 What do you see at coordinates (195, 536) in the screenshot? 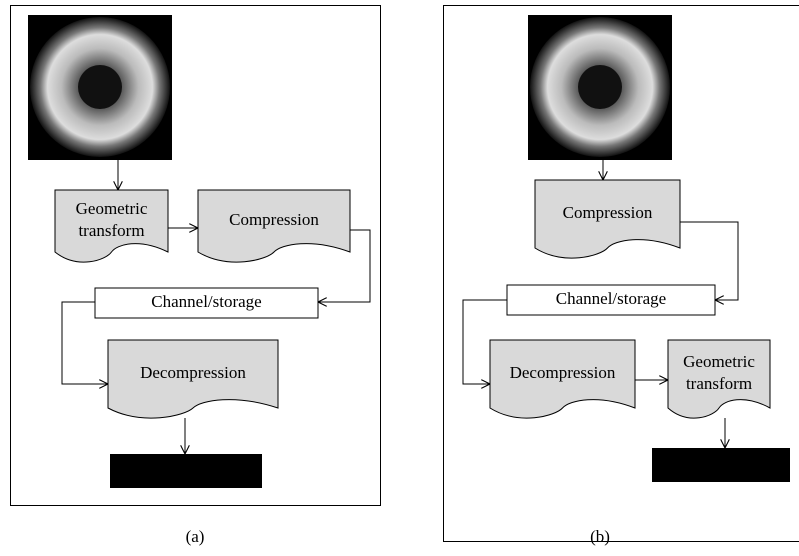
I see `panel-caption: (a)` at bounding box center [195, 536].